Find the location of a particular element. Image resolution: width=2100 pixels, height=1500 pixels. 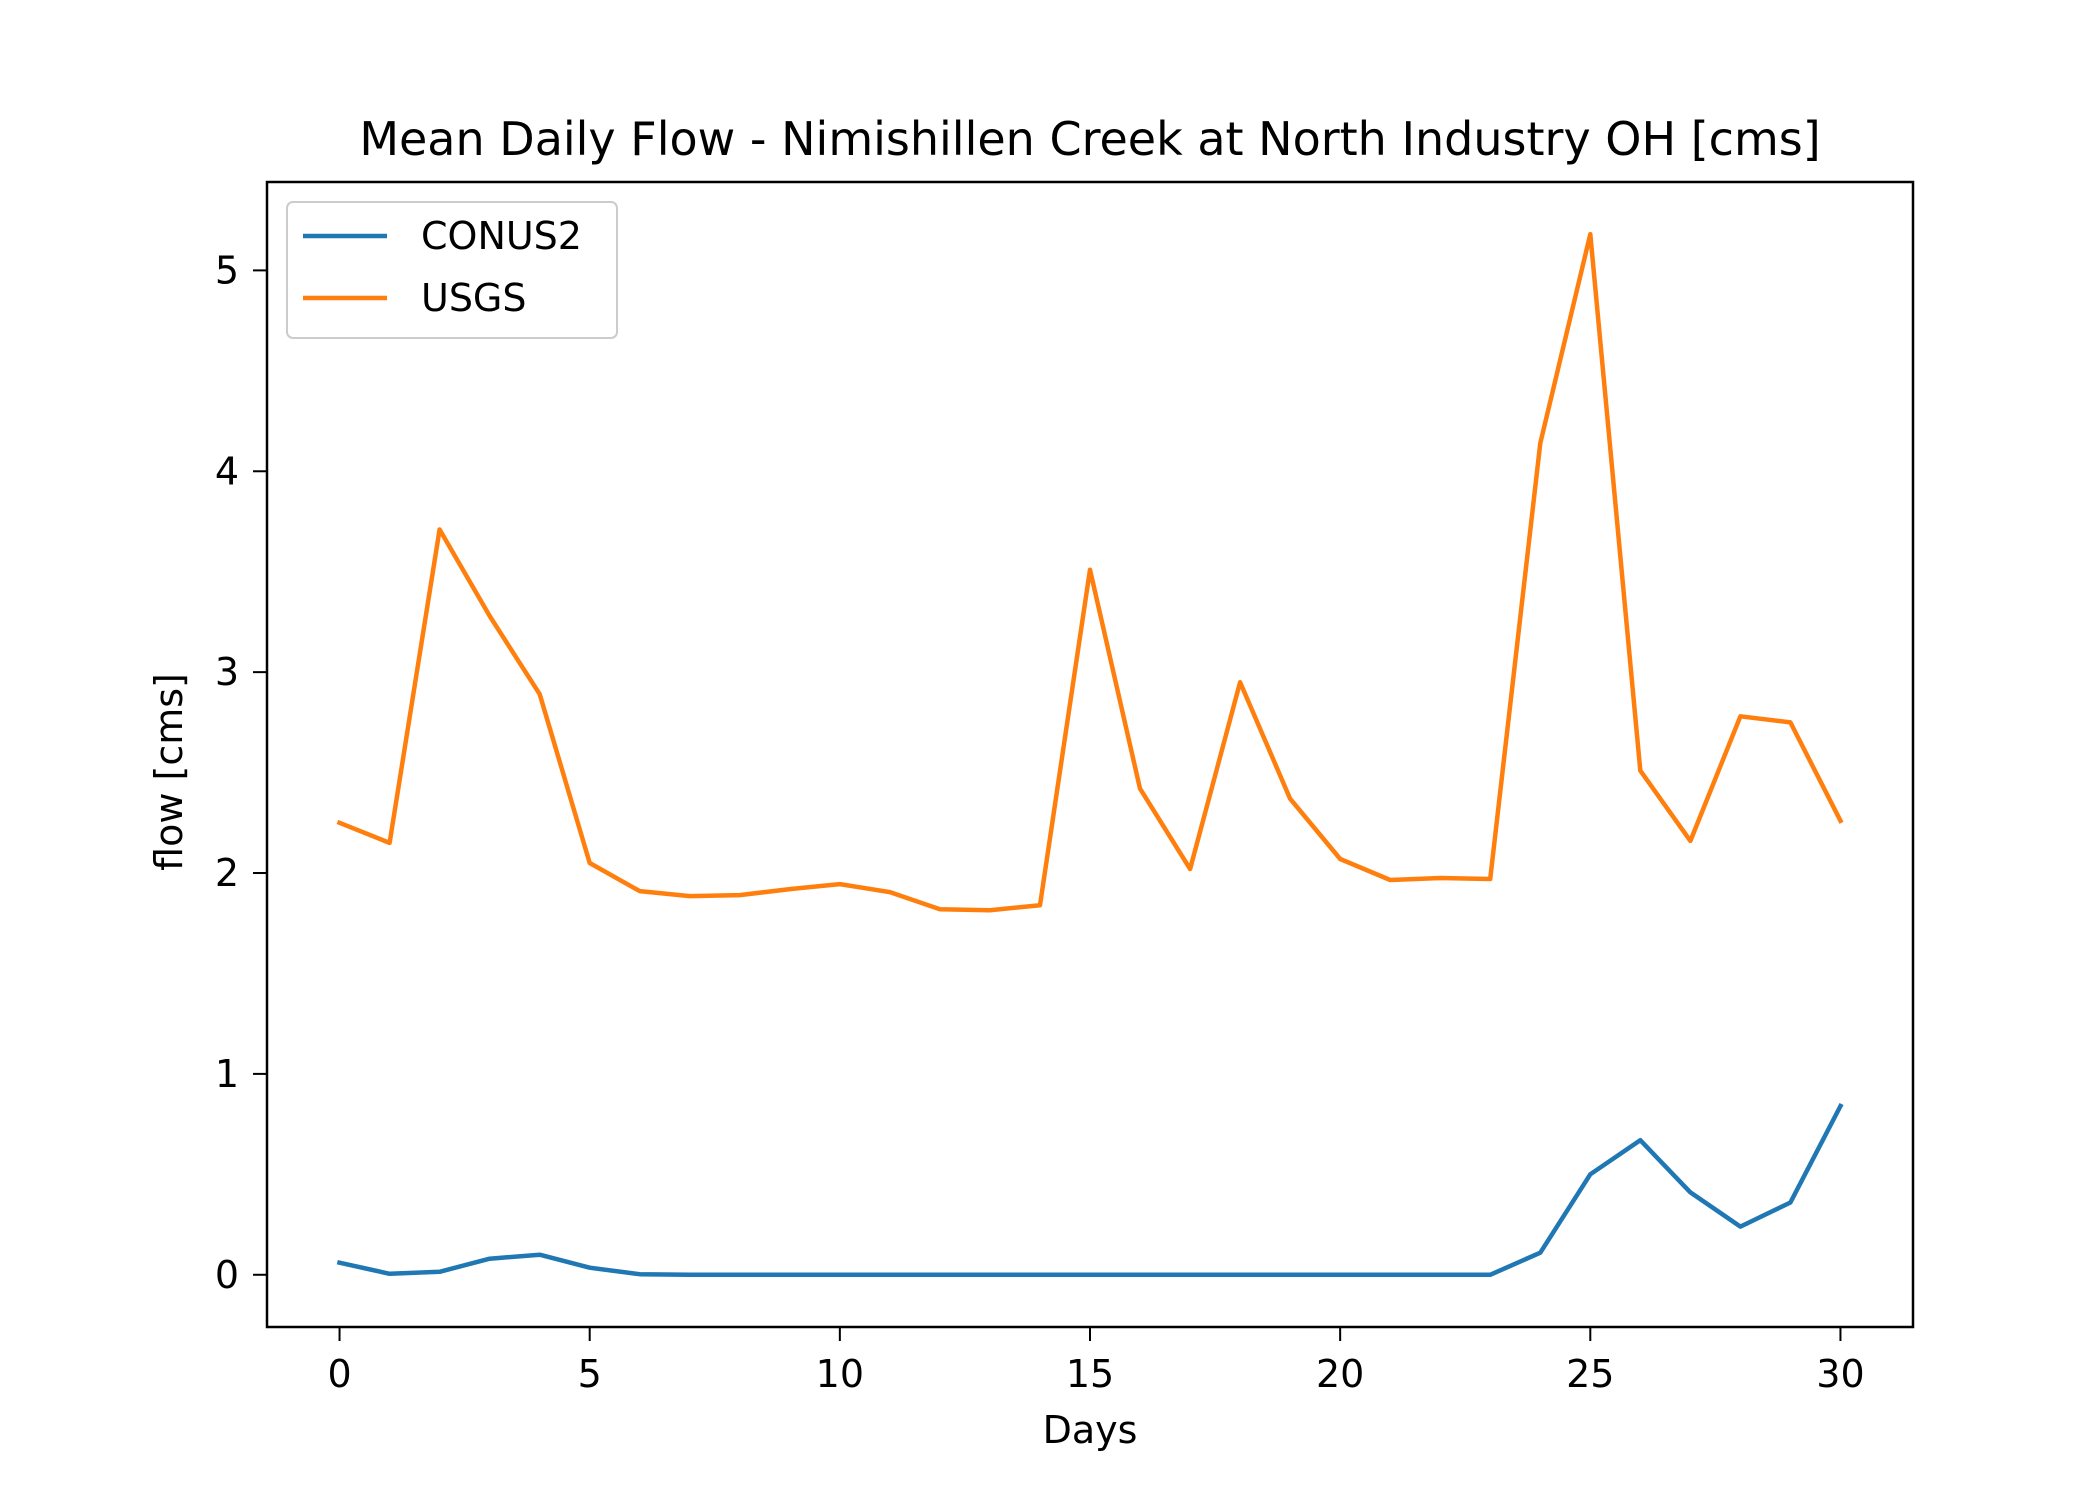

y-tick-label: 0 is located at coordinates (227, 1275).